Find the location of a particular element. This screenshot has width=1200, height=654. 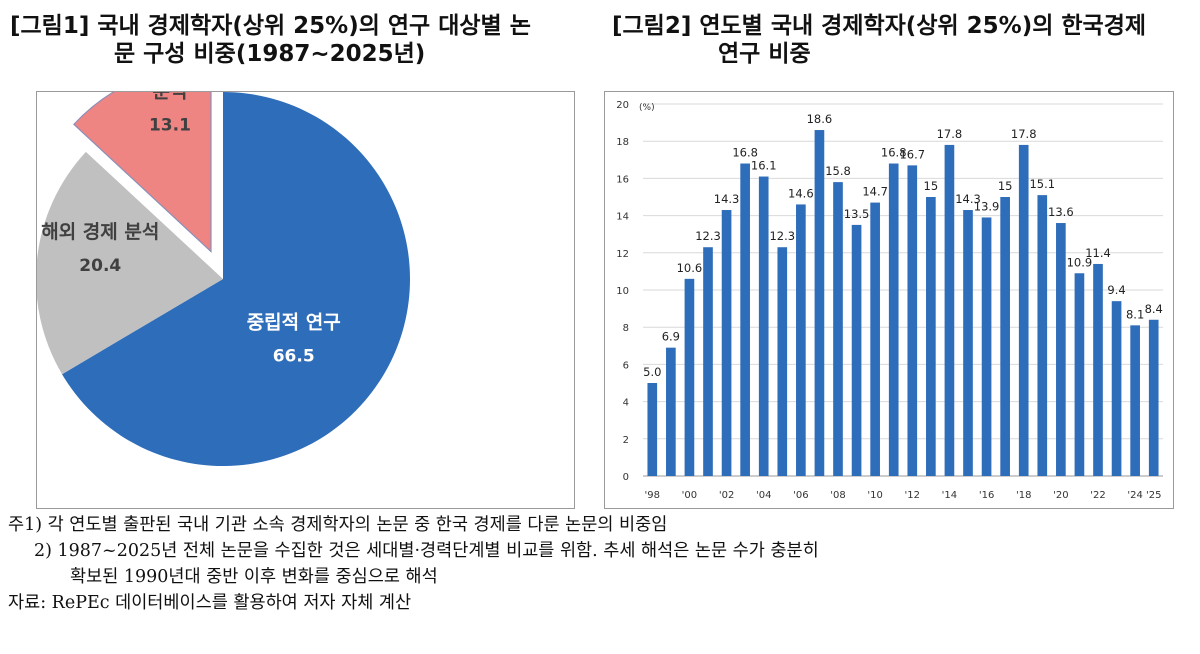

y-tick-label-8: 8 is located at coordinates (626, 328).